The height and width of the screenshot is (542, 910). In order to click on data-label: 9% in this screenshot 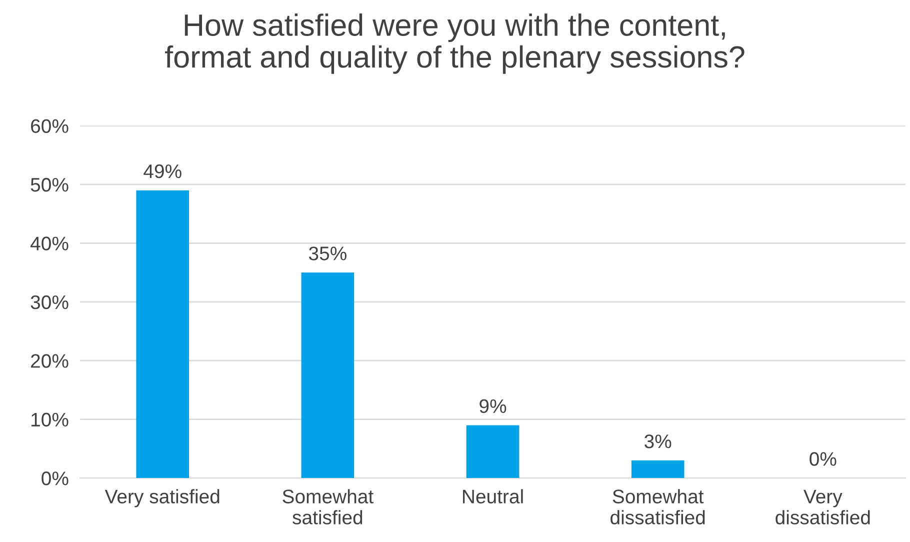, I will do `click(493, 406)`.